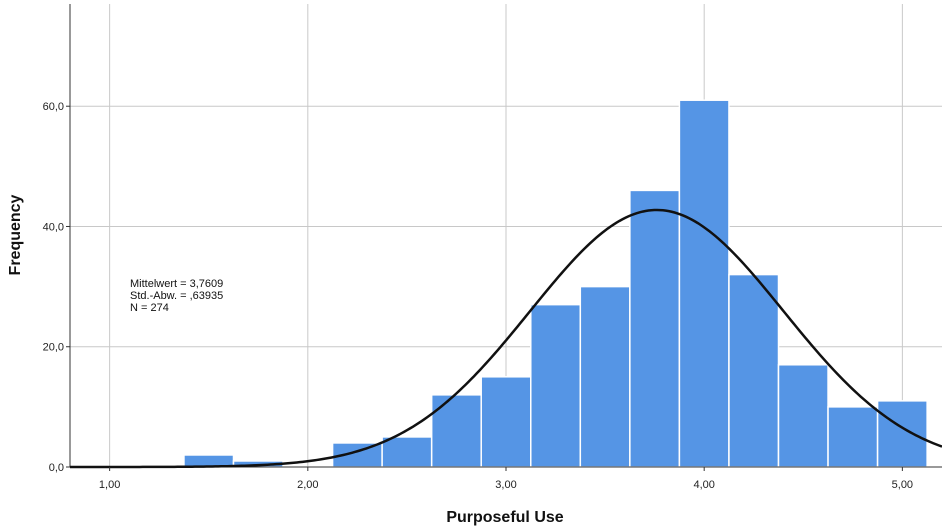 The height and width of the screenshot is (529, 942). Describe the element at coordinates (53, 107) in the screenshot. I see `y-tick-label: 60,0` at that location.